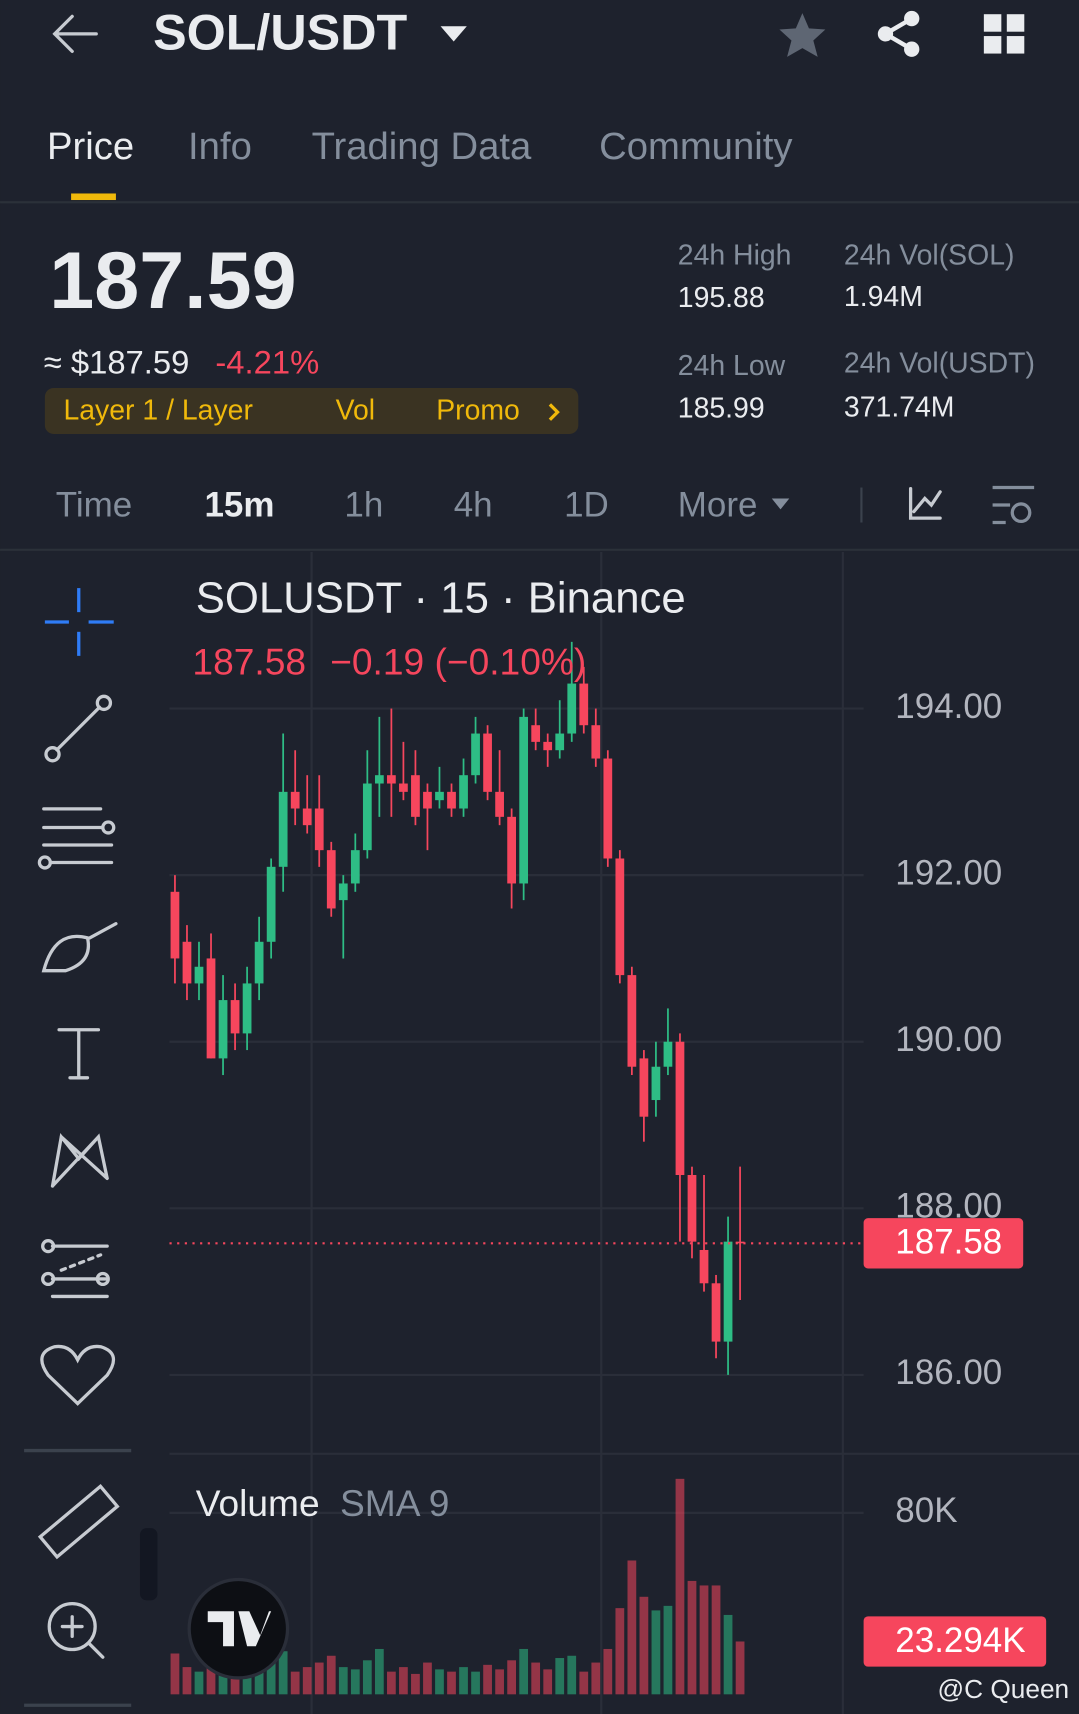 This screenshot has height=1714, width=1079. What do you see at coordinates (1004, 34) in the screenshot?
I see `menu-icon` at bounding box center [1004, 34].